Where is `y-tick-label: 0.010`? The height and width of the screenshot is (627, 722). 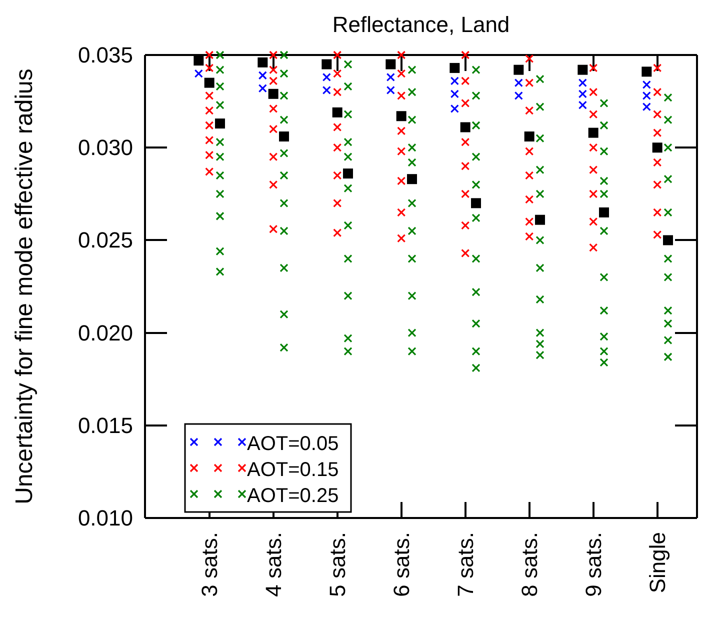 y-tick-label: 0.010 is located at coordinates (105, 518).